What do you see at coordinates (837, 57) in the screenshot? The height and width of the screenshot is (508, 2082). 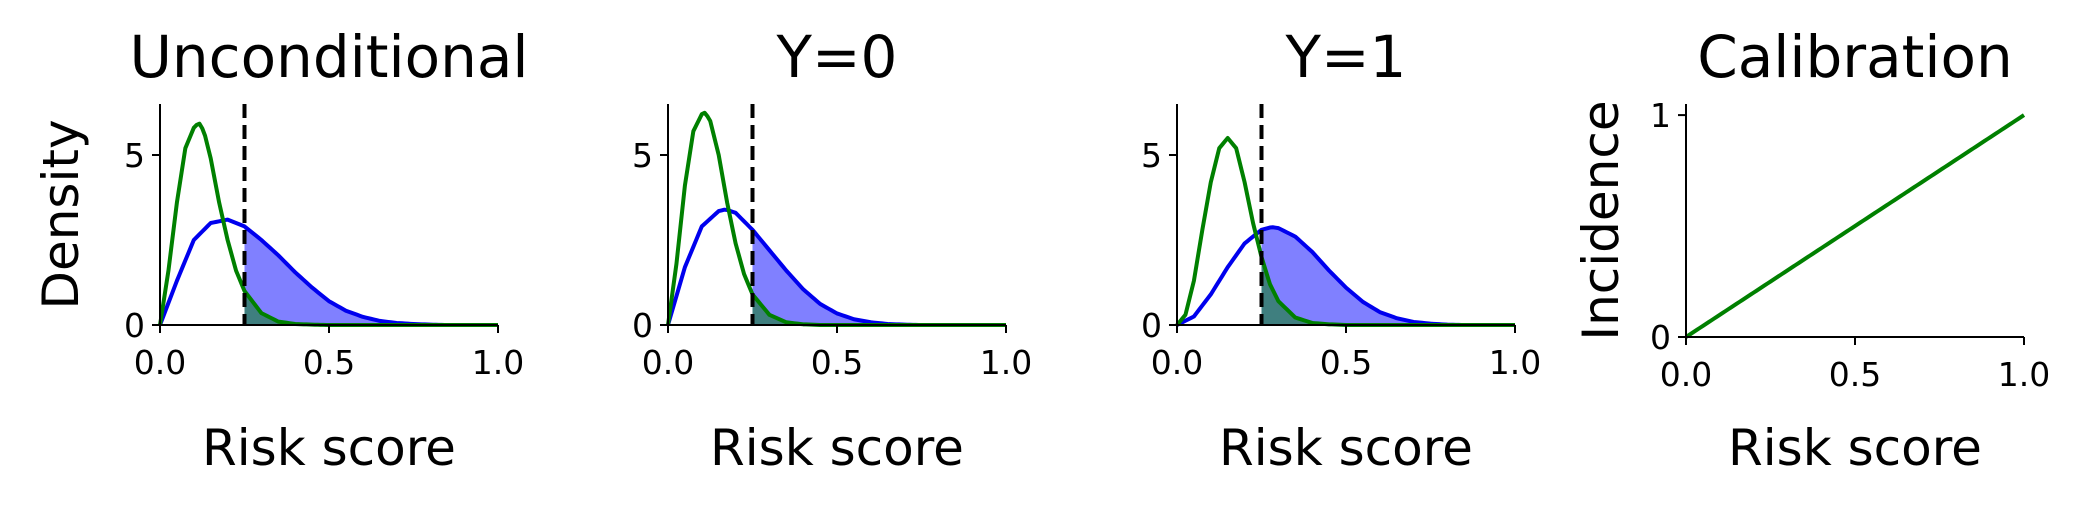 I see `chart-title: Y=0` at bounding box center [837, 57].